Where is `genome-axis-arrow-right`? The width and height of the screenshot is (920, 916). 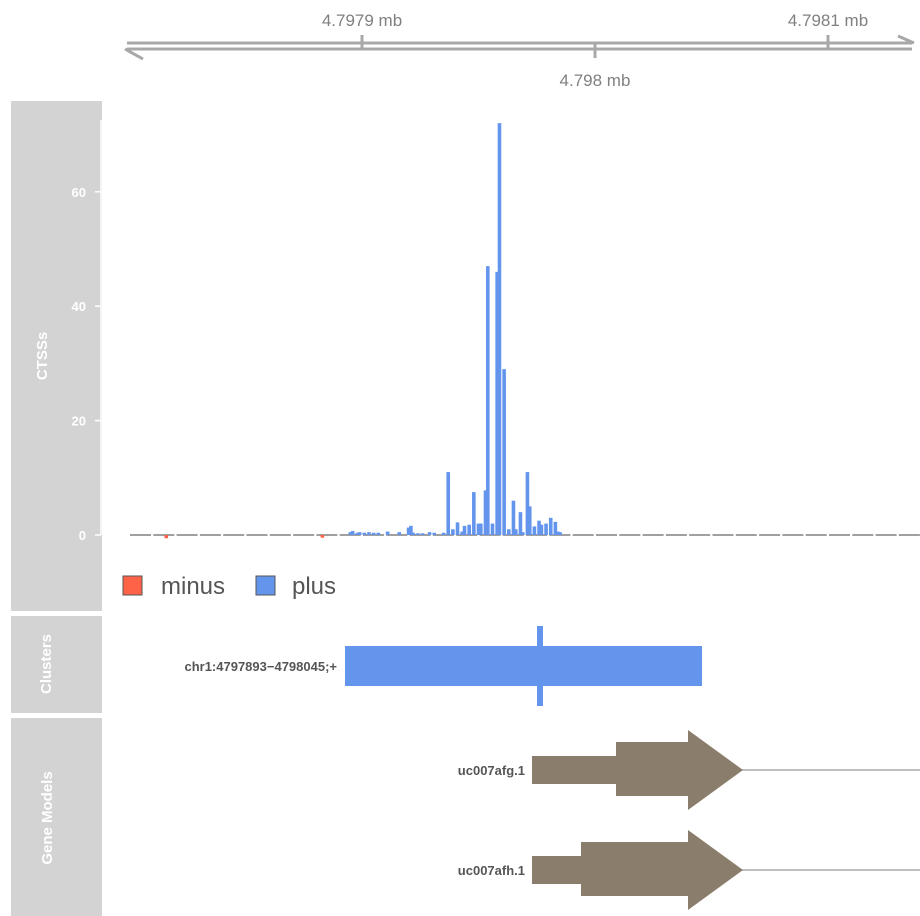 genome-axis-arrow-right is located at coordinates (906, 39).